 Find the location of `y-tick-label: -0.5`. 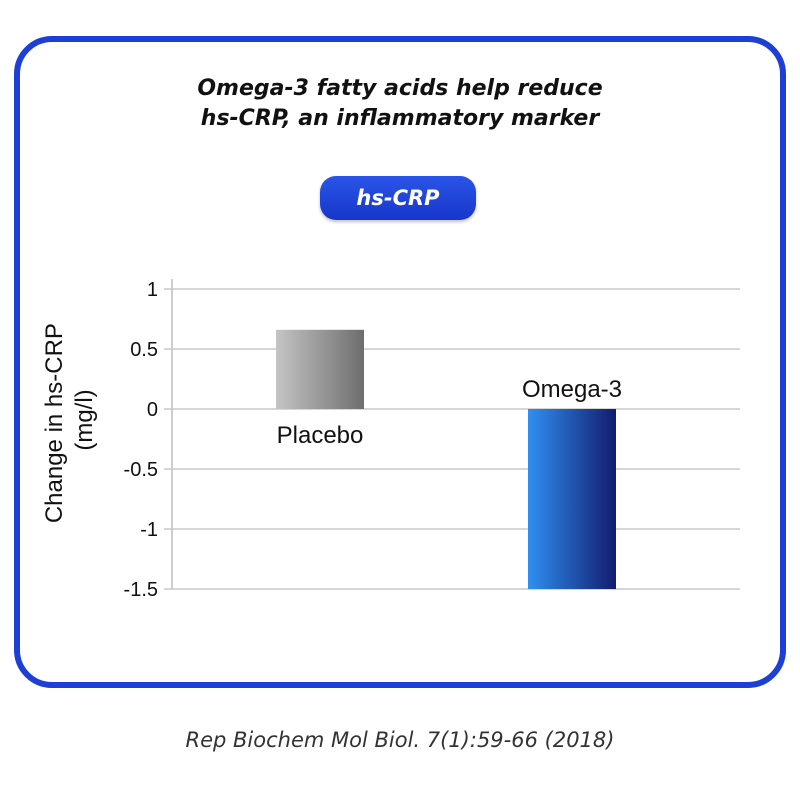

y-tick-label: -0.5 is located at coordinates (141, 470).